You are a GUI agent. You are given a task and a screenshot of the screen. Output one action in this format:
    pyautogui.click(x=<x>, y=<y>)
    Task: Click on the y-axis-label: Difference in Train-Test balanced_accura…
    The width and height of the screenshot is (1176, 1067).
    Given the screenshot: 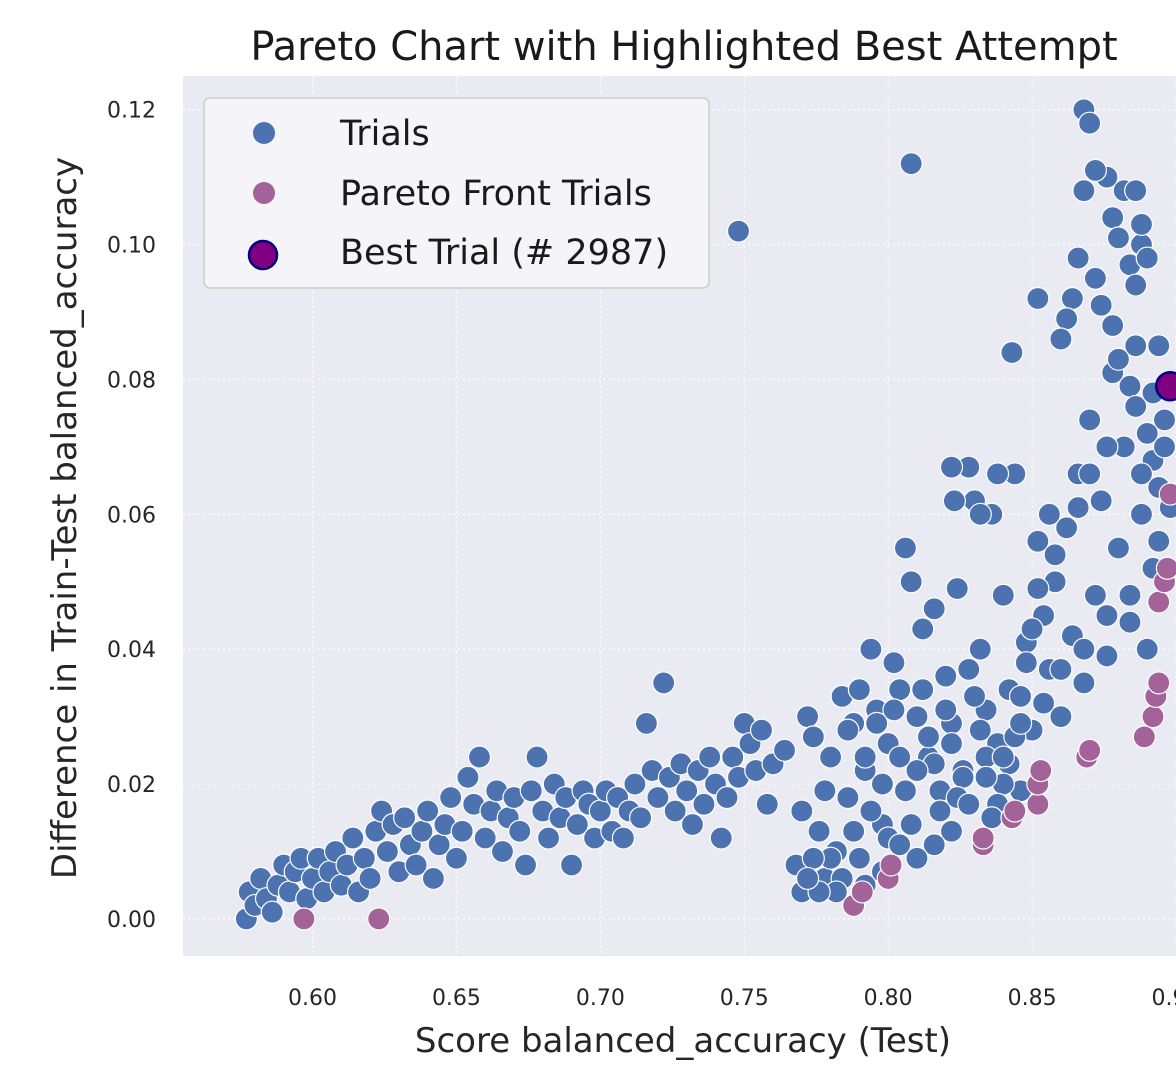 What is the action you would take?
    pyautogui.click(x=65, y=518)
    